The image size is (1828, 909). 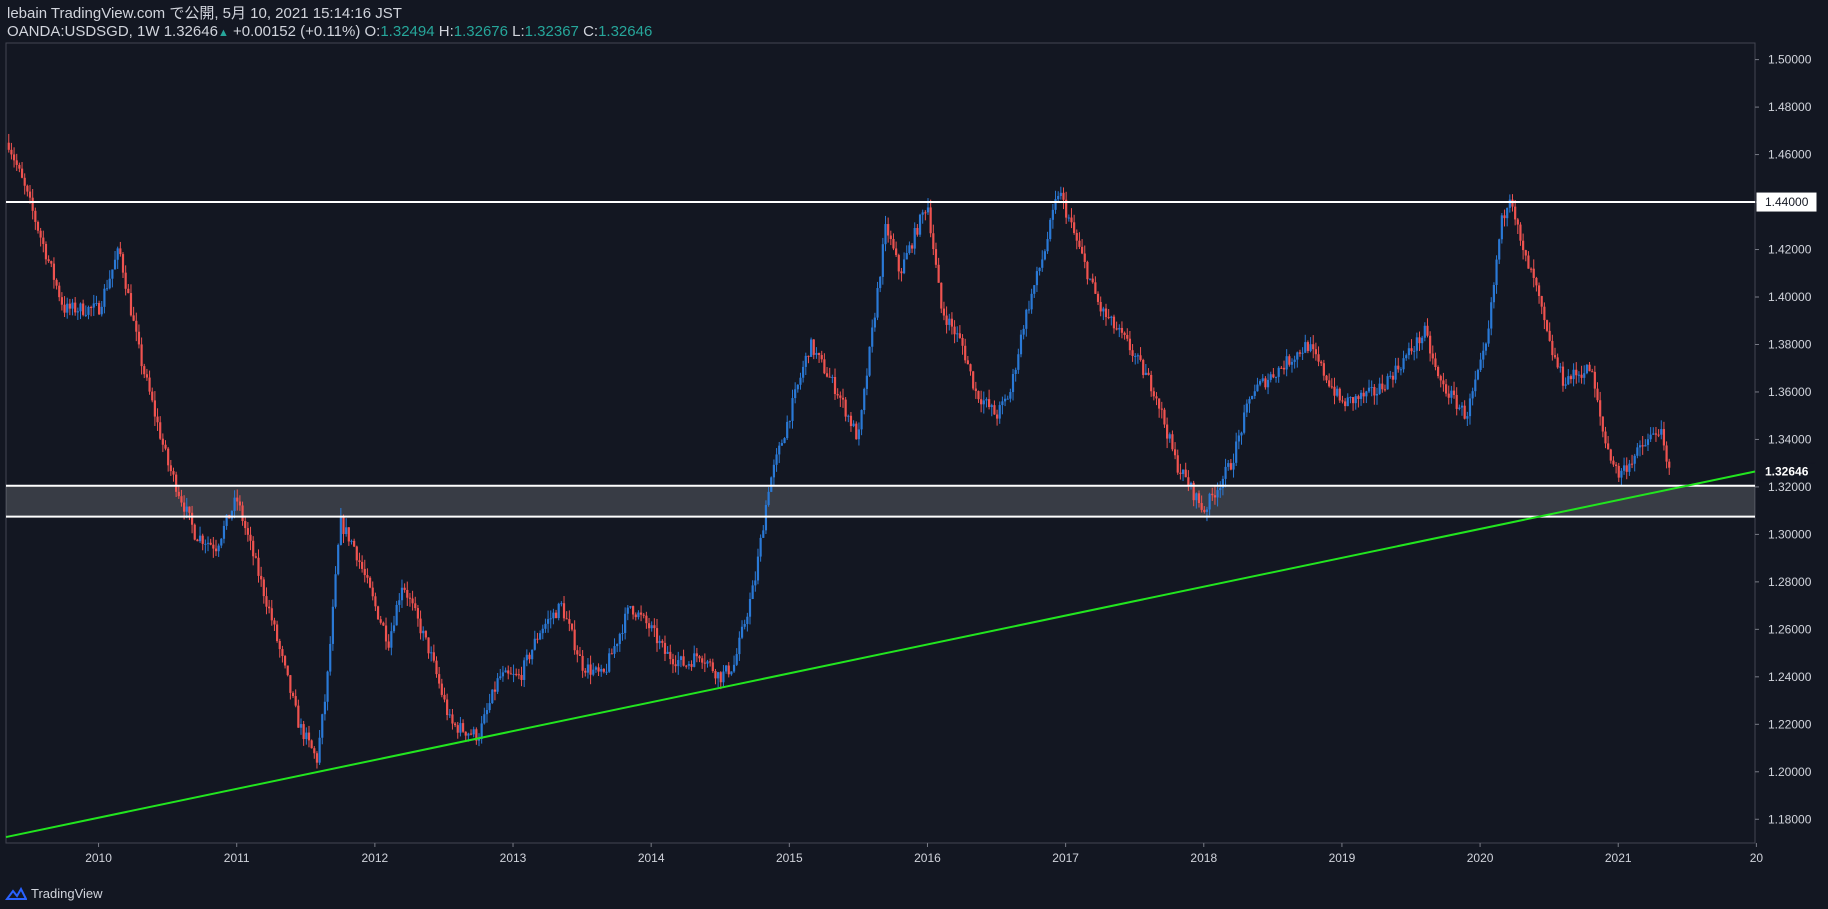 I want to click on level-price-label: 1.44000, so click(x=1787, y=202).